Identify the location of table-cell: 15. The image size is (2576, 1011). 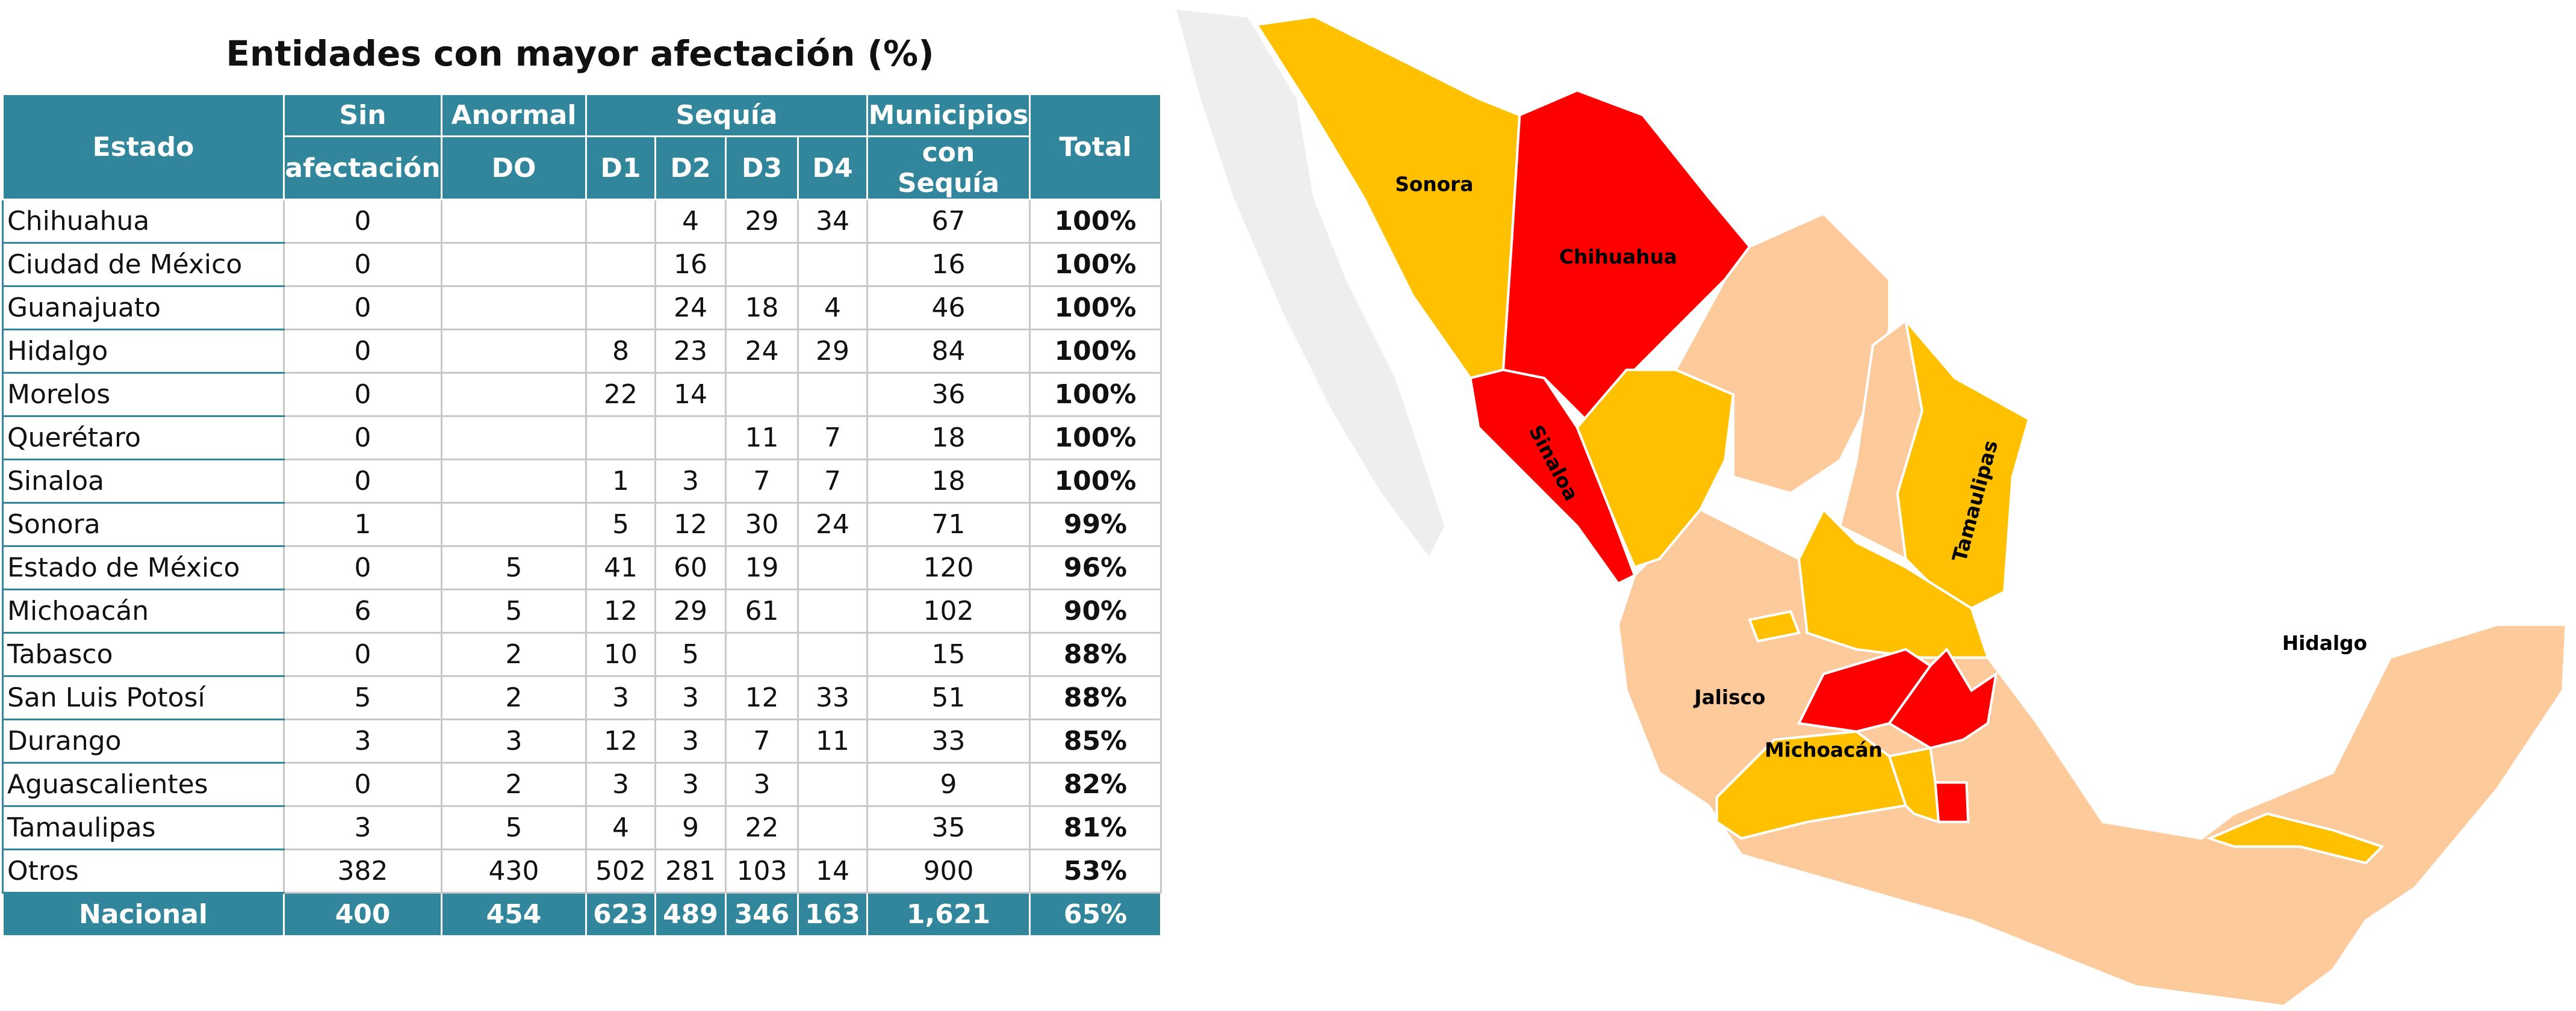
(948, 654).